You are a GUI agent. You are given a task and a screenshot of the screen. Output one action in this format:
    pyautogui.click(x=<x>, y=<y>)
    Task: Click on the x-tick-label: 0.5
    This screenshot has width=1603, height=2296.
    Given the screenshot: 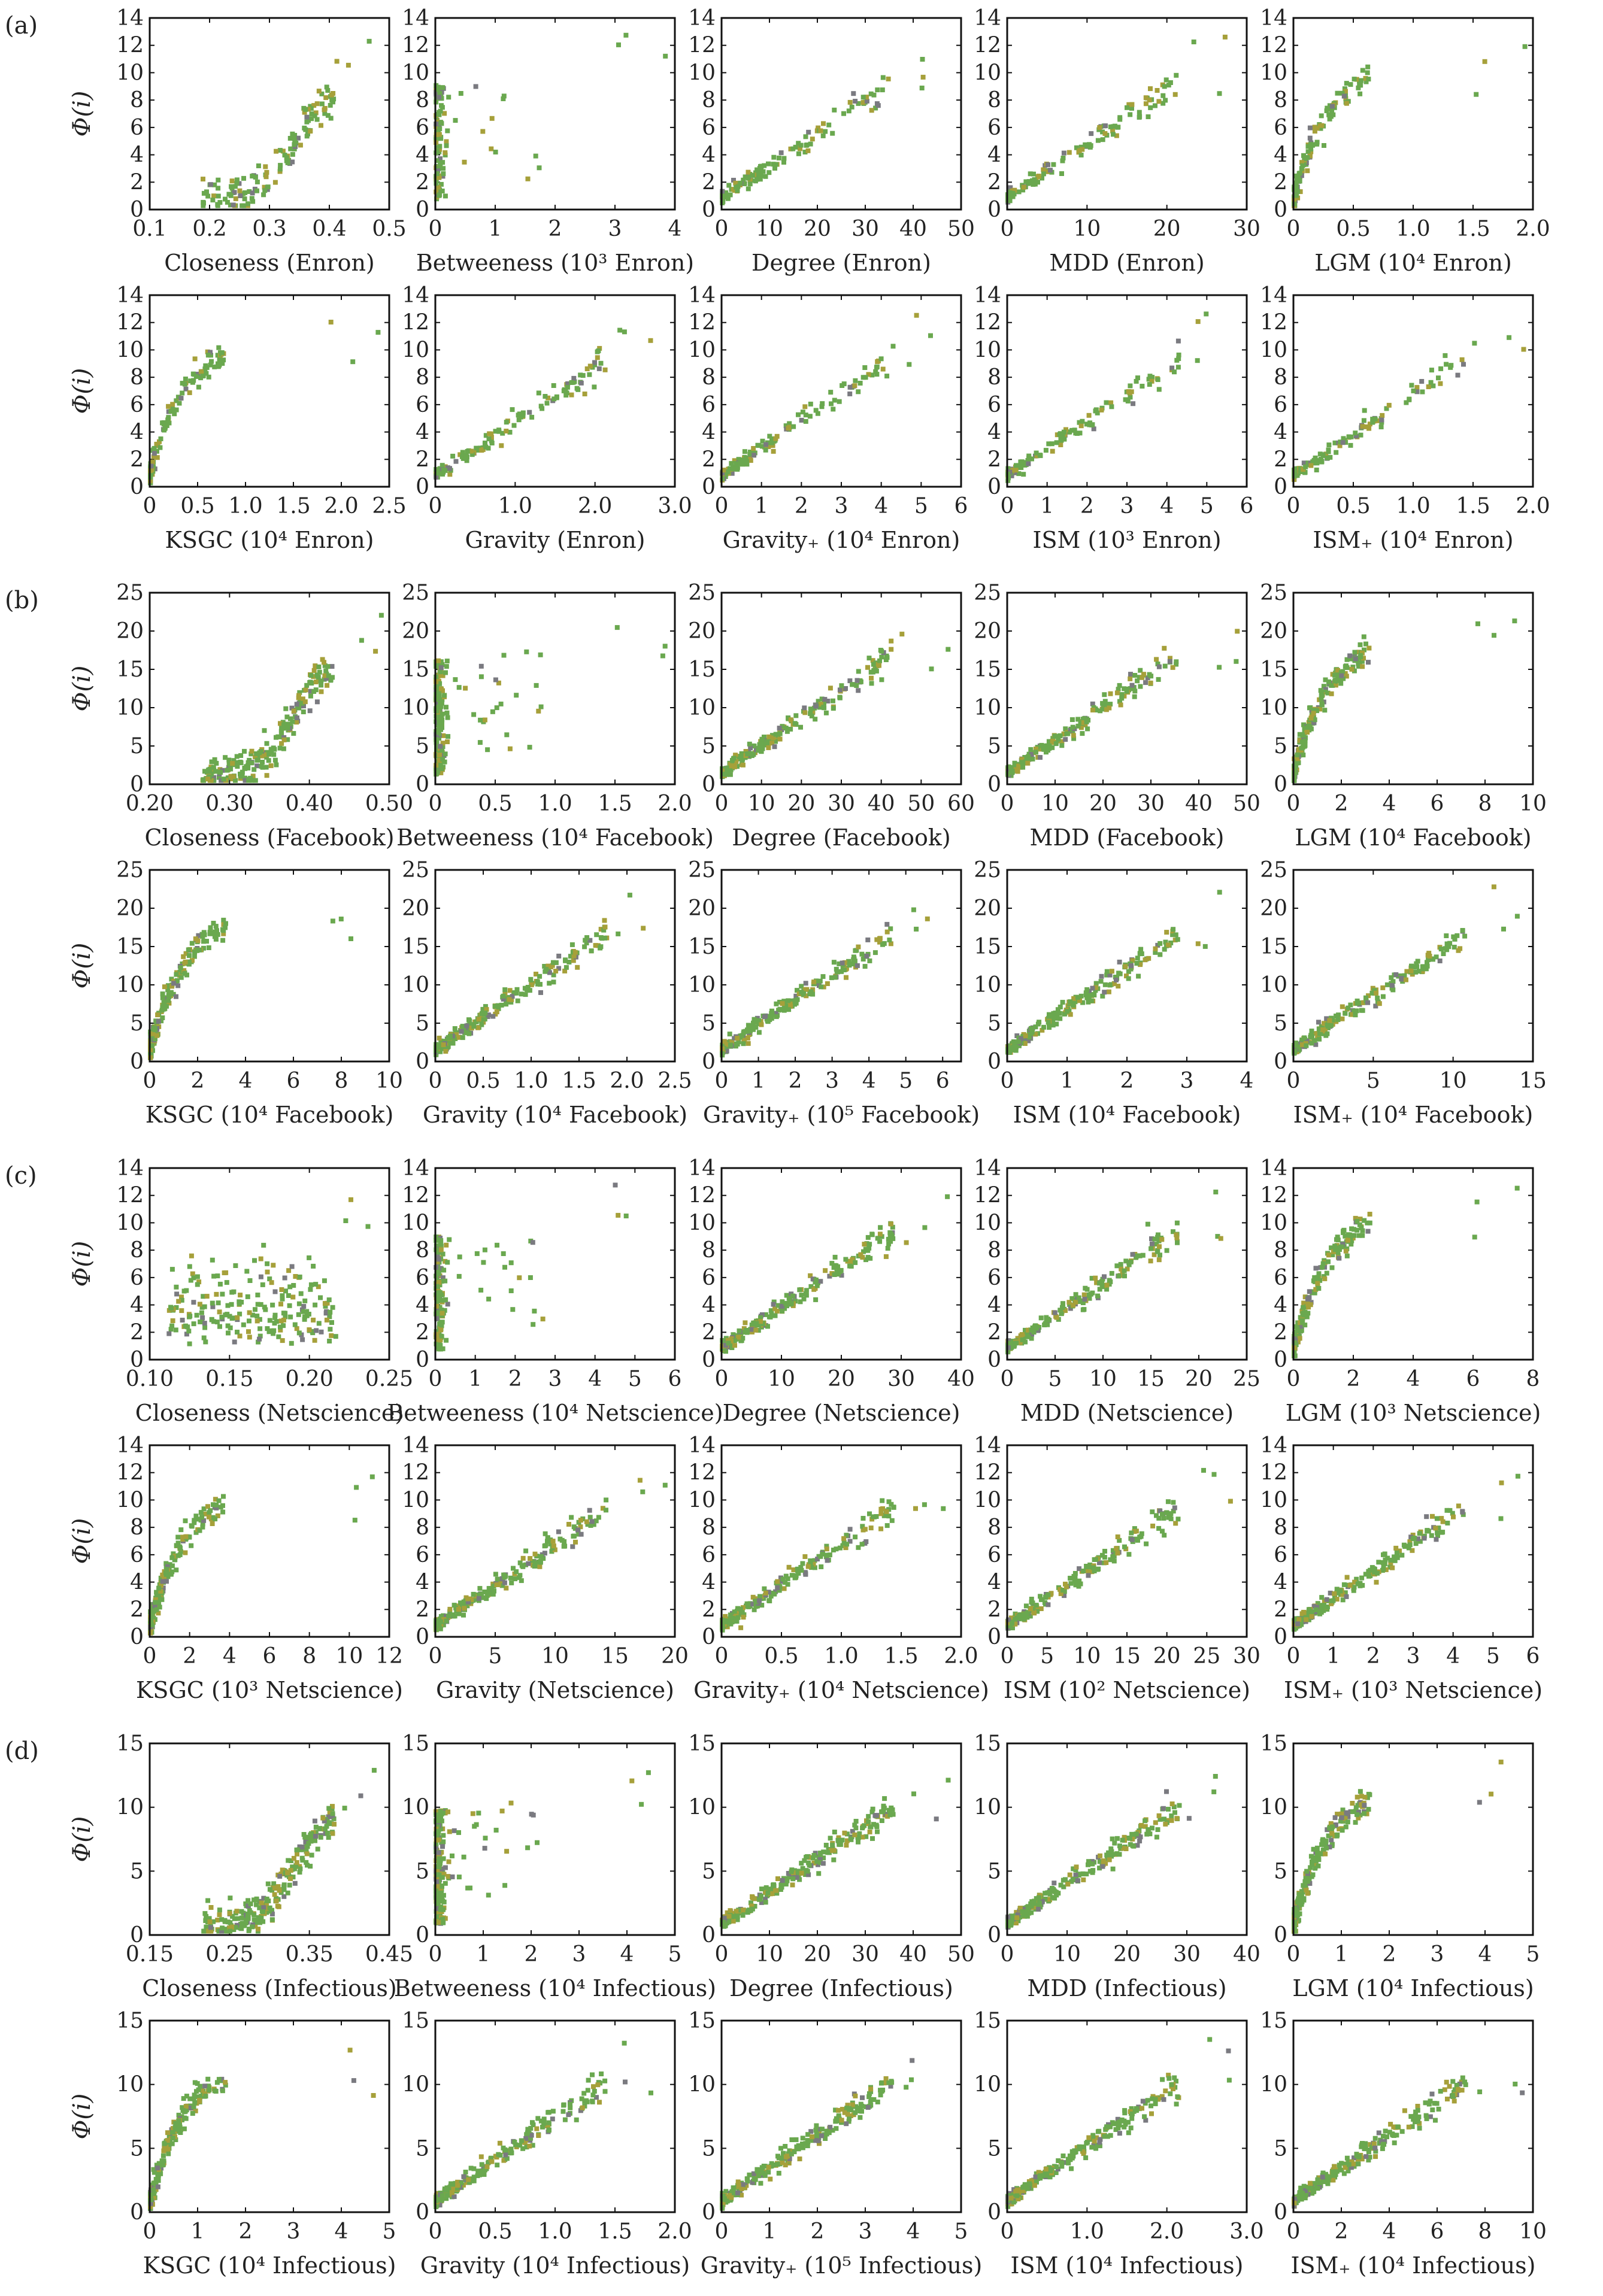 What is the action you would take?
    pyautogui.click(x=389, y=229)
    